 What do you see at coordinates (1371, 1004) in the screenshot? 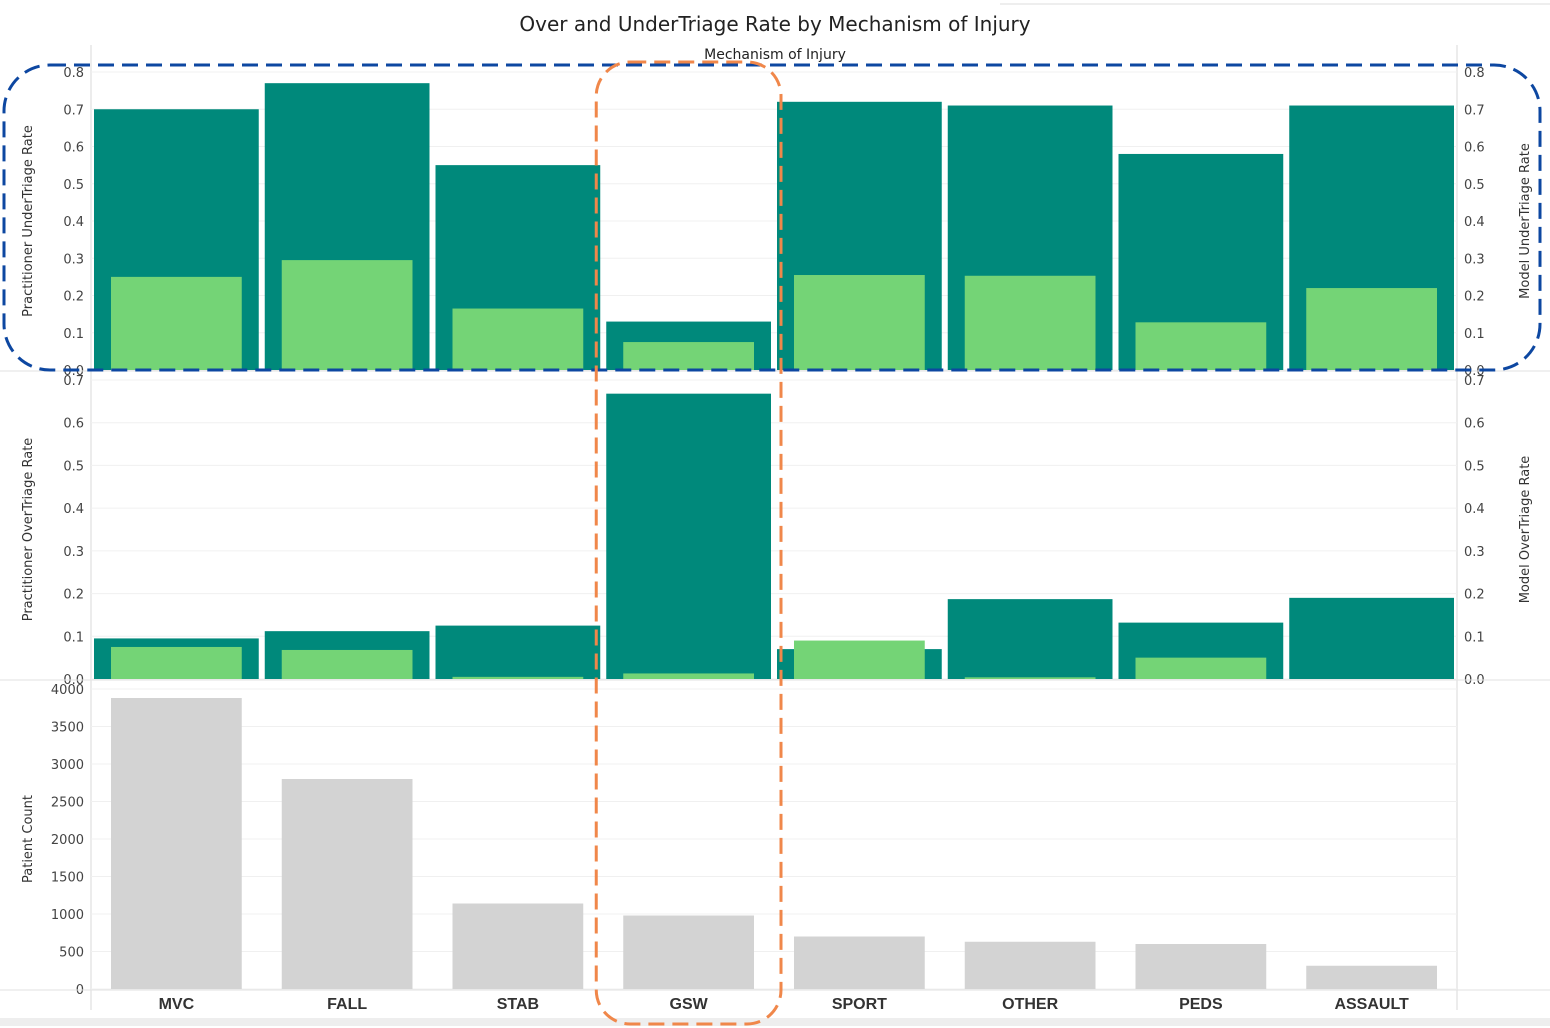
I see `category-label: ASSAULT` at bounding box center [1371, 1004].